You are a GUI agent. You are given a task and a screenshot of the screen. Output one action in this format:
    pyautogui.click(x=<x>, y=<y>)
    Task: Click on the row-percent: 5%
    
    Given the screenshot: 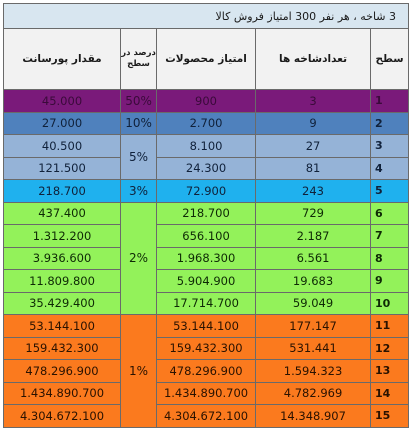 What is the action you would take?
    pyautogui.click(x=139, y=157)
    